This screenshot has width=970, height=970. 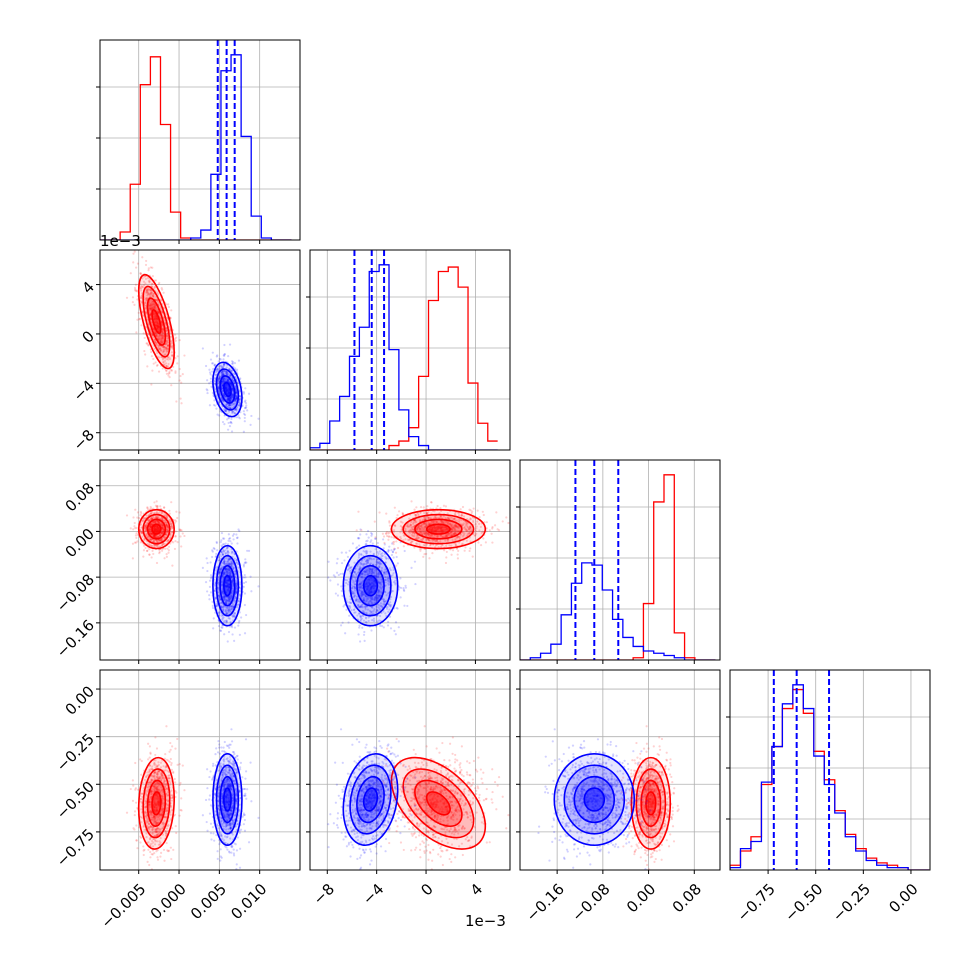 I want to click on contour-line, so click(x=156, y=529).